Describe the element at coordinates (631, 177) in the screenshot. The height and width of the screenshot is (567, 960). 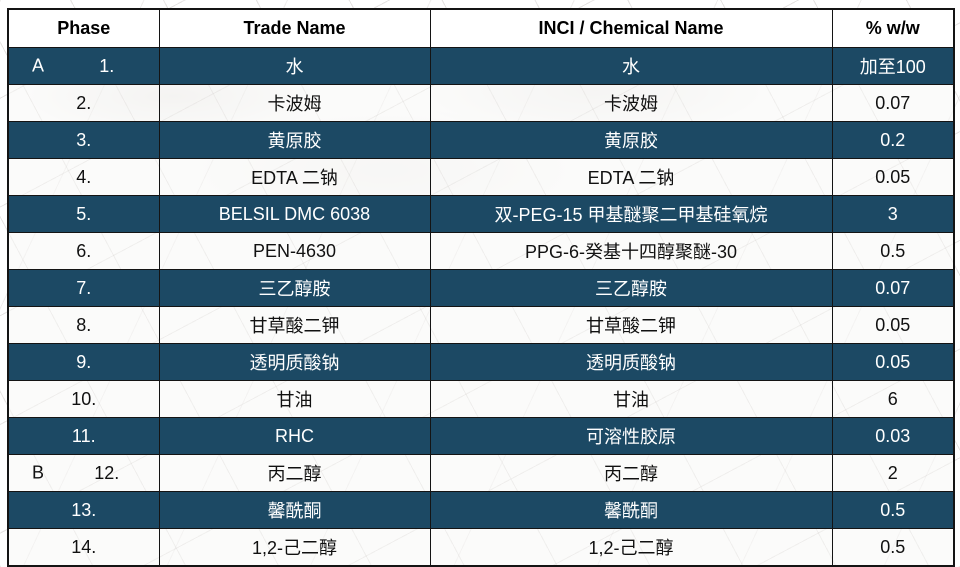
I see `inci-name-cell: EDTA 二钠` at that location.